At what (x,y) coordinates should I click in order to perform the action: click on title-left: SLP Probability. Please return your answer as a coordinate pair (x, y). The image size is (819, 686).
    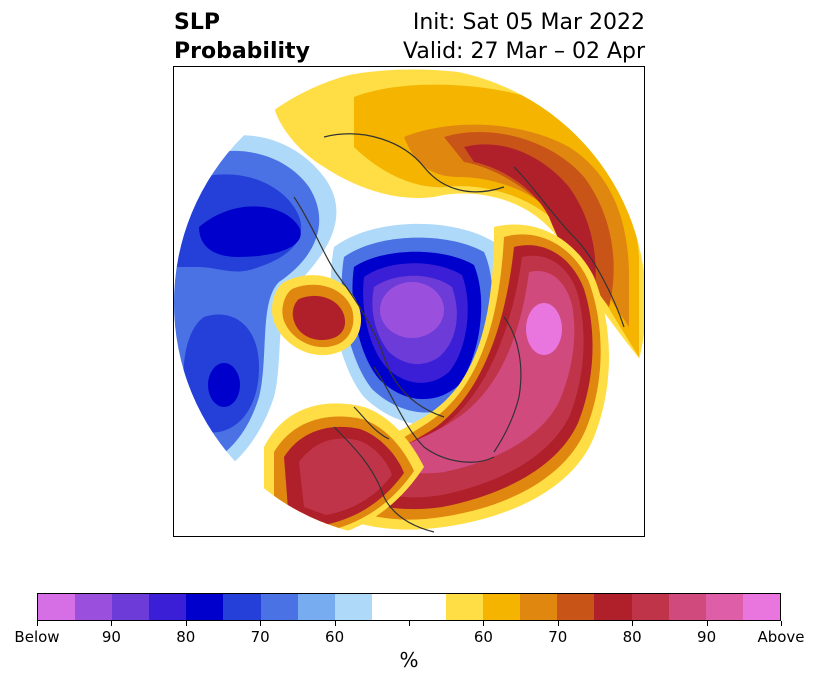
    Looking at the image, I should click on (242, 37).